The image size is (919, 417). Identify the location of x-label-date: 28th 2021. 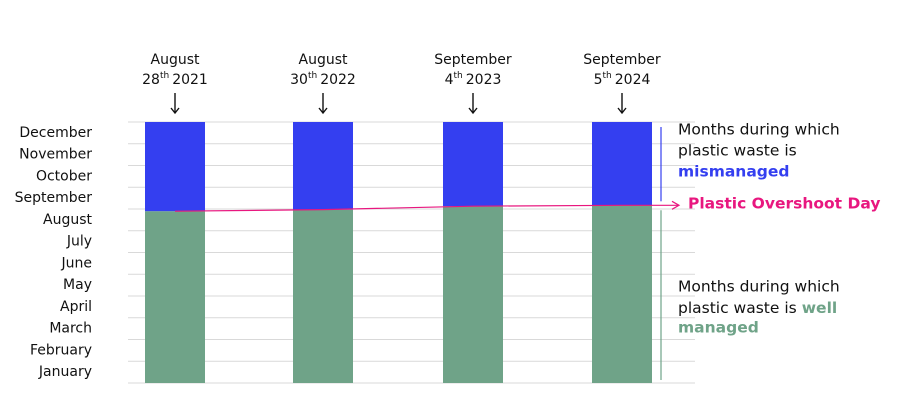
(175, 80).